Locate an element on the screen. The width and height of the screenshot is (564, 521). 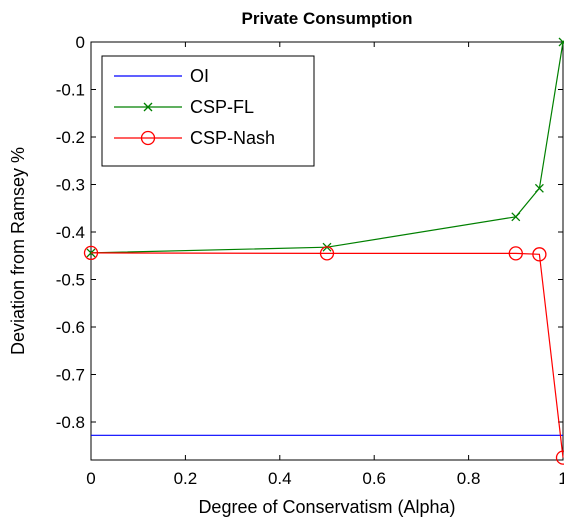
x-tick-label: 0.2 is located at coordinates (186, 478).